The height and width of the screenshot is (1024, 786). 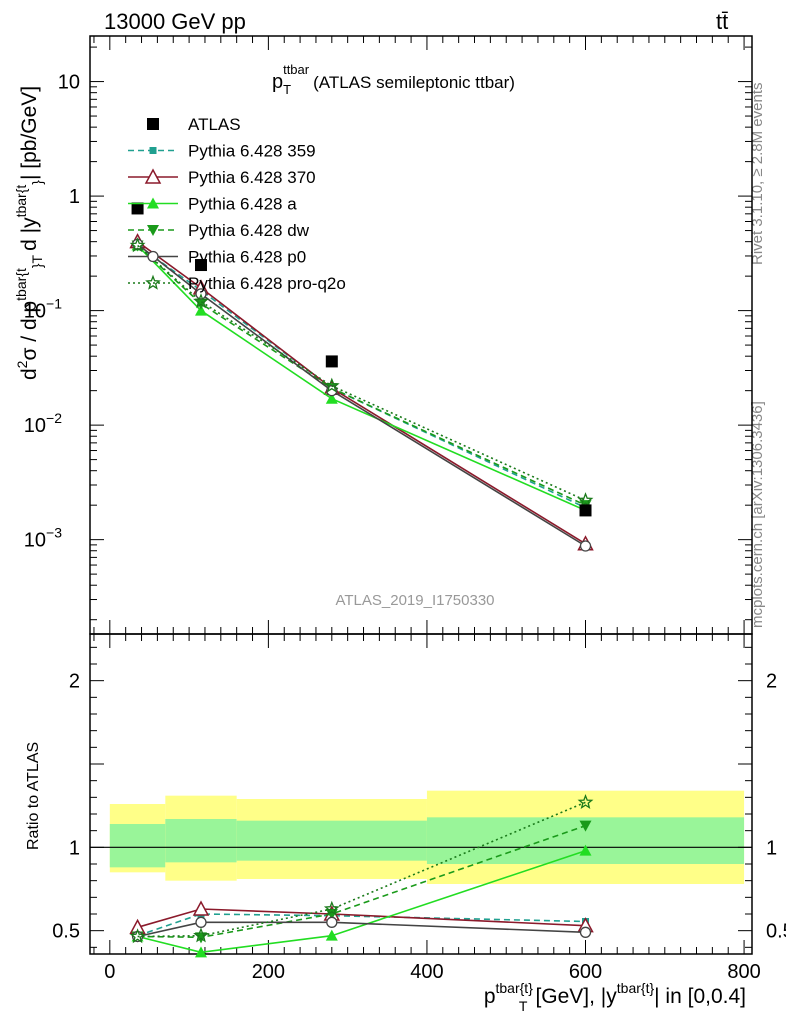 What do you see at coordinates (426, 972) in the screenshot?
I see `x-tick-label: 400` at bounding box center [426, 972].